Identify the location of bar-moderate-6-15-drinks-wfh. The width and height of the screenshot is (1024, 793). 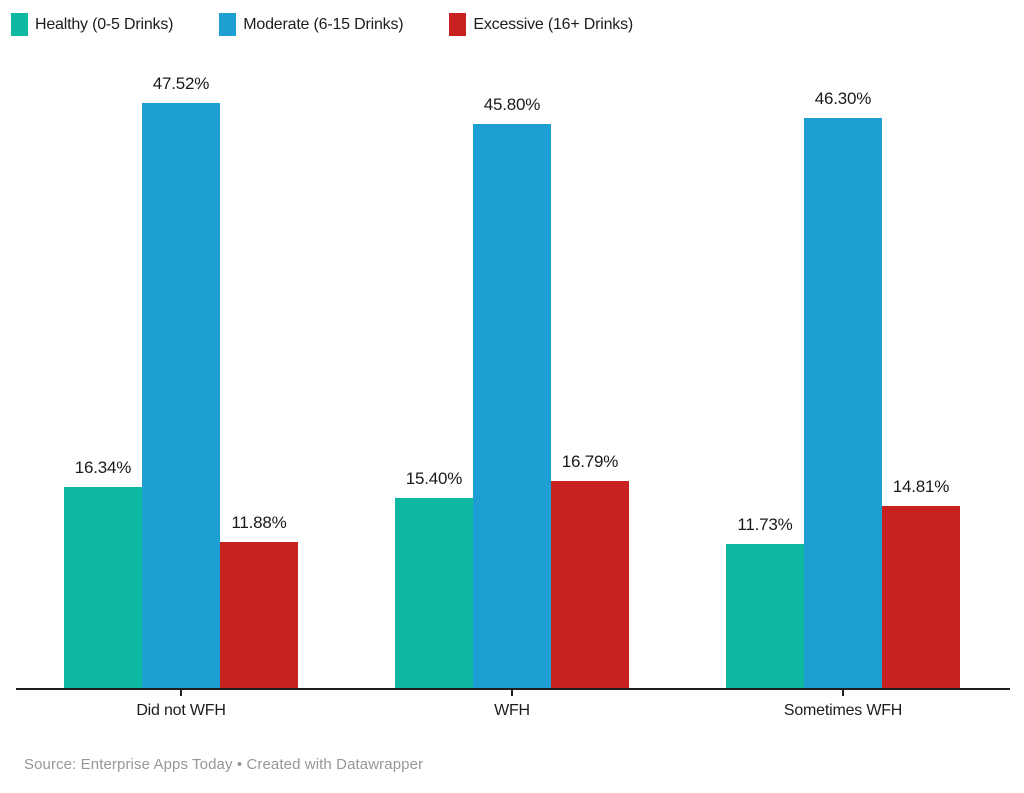
(512, 406).